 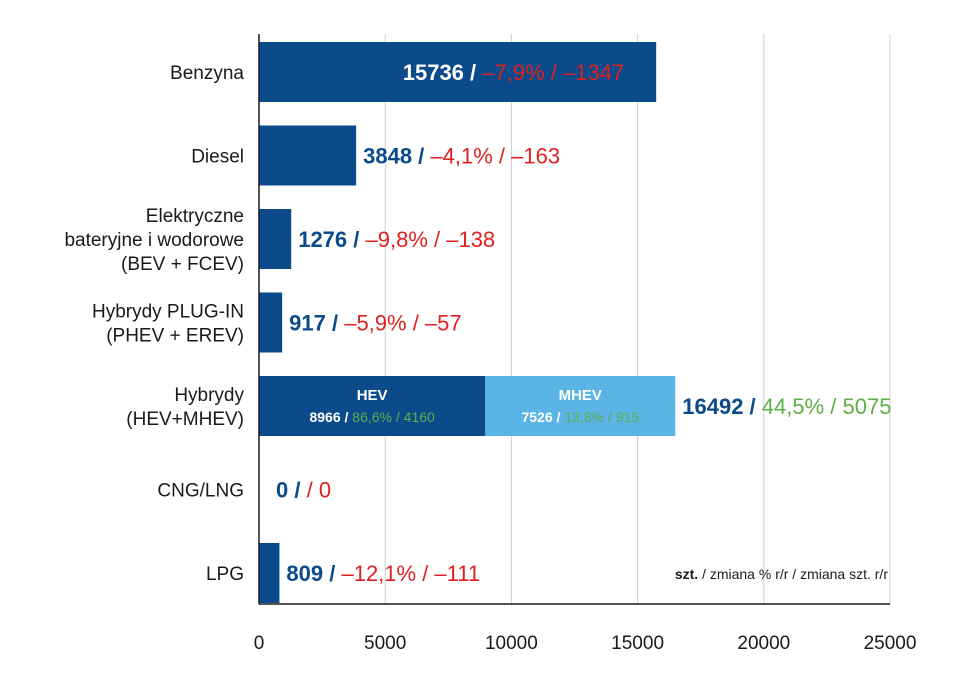 What do you see at coordinates (200, 491) in the screenshot?
I see `category-label: CNG/LNG` at bounding box center [200, 491].